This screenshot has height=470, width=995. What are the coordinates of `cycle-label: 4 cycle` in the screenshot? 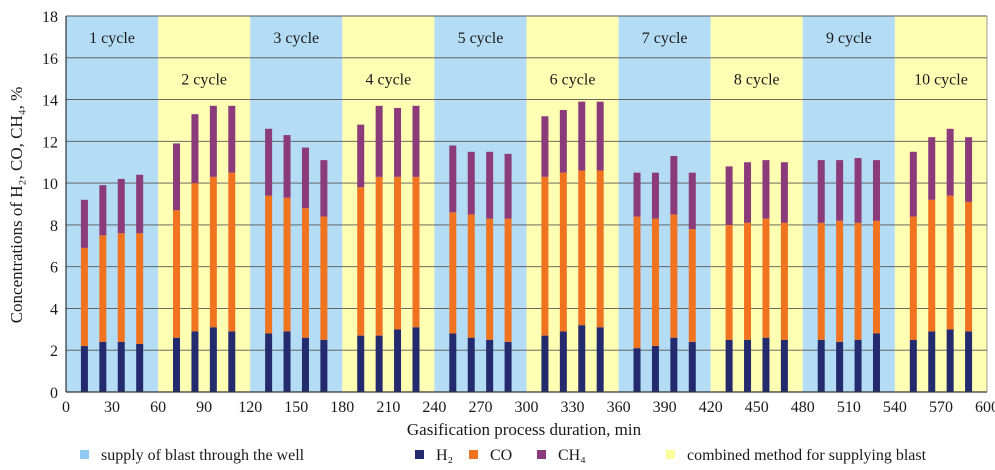 It's located at (388, 80).